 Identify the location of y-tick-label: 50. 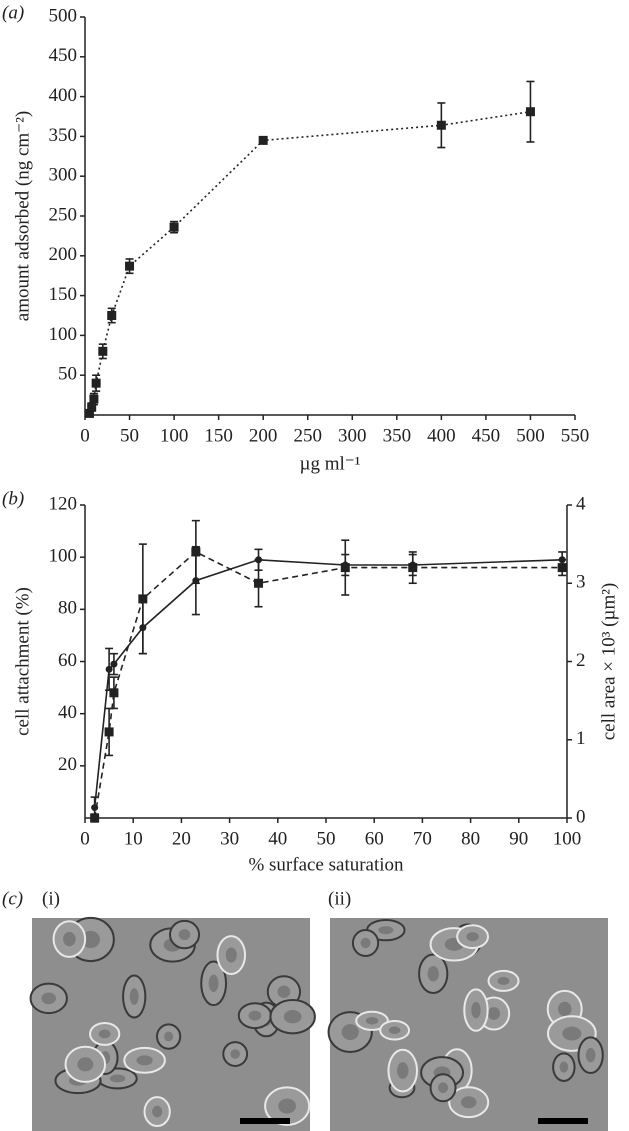
(67, 374).